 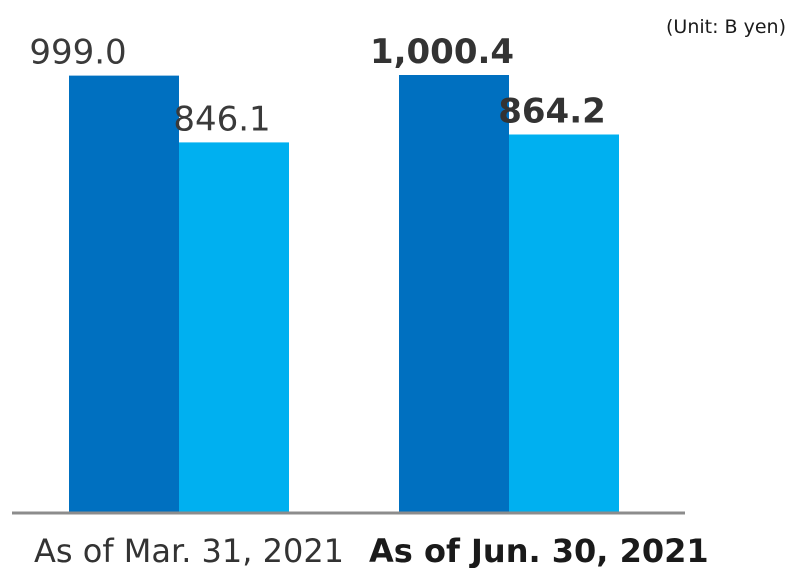 What do you see at coordinates (539, 550) in the screenshot?
I see `category-label-2: As of Jun. 30, 2021` at bounding box center [539, 550].